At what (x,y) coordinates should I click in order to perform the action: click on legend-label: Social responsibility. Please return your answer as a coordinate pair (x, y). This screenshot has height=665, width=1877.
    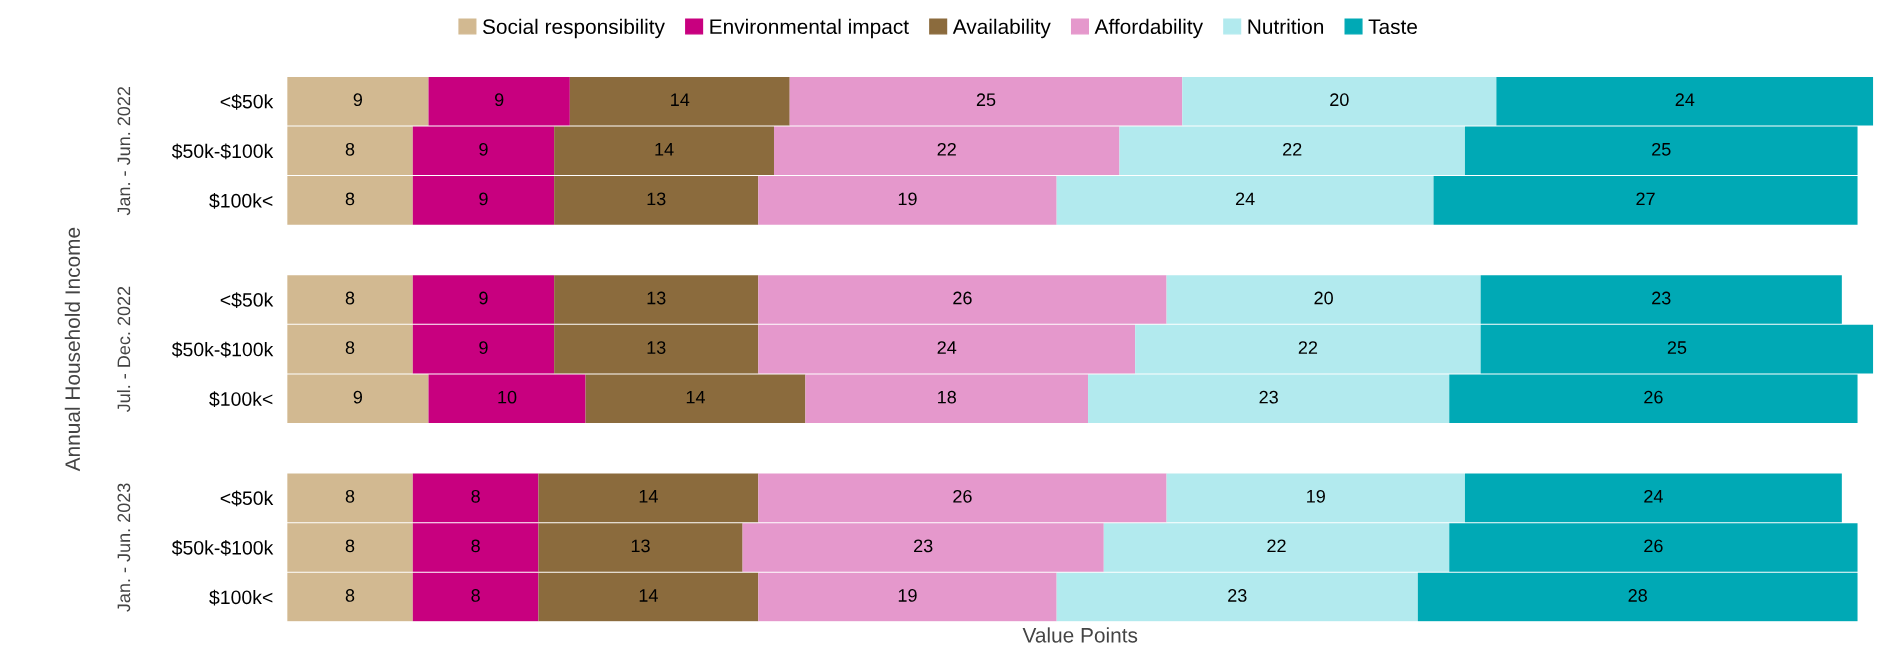
    Looking at the image, I should click on (573, 28).